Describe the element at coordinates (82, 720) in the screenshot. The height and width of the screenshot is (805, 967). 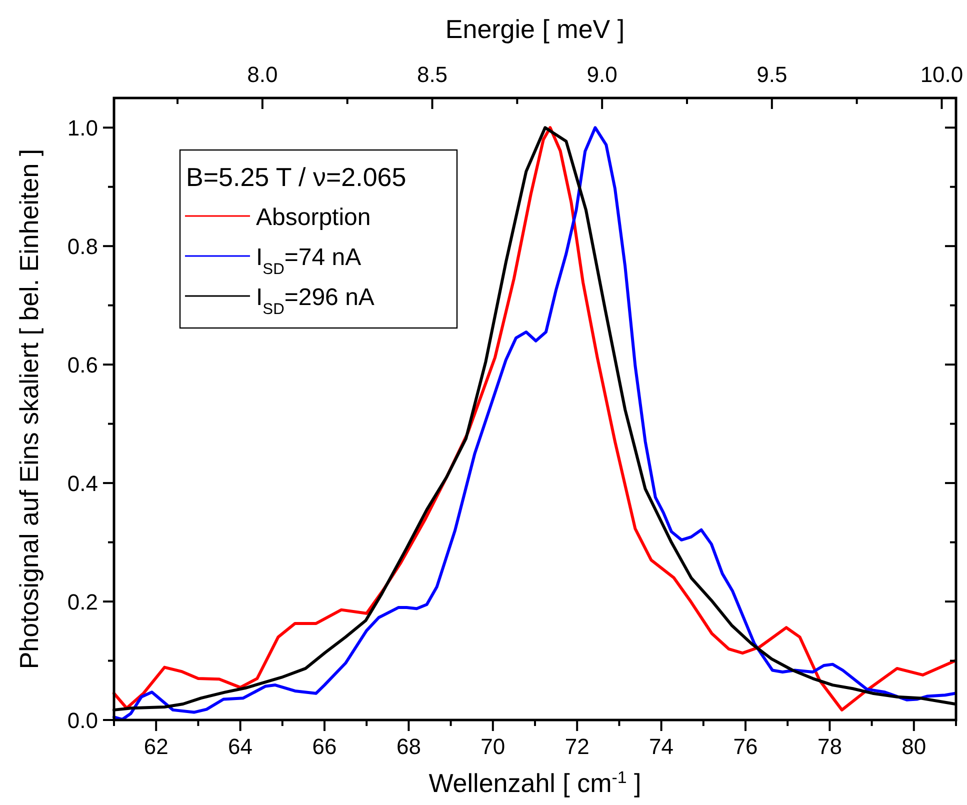
I see `y-tick-label: 0.0` at that location.